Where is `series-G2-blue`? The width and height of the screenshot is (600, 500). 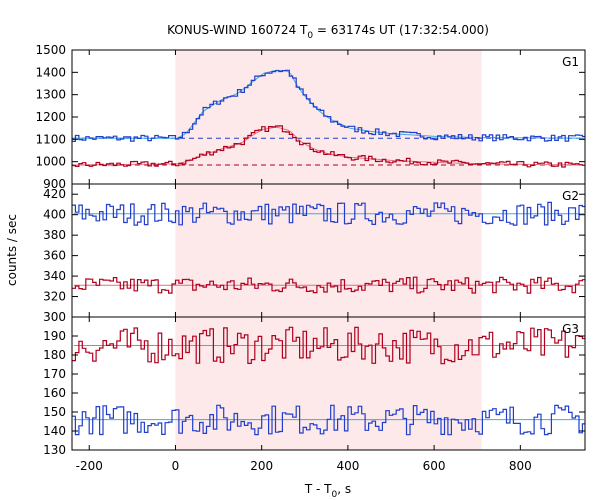
series-G2-blue is located at coordinates (328, 213).